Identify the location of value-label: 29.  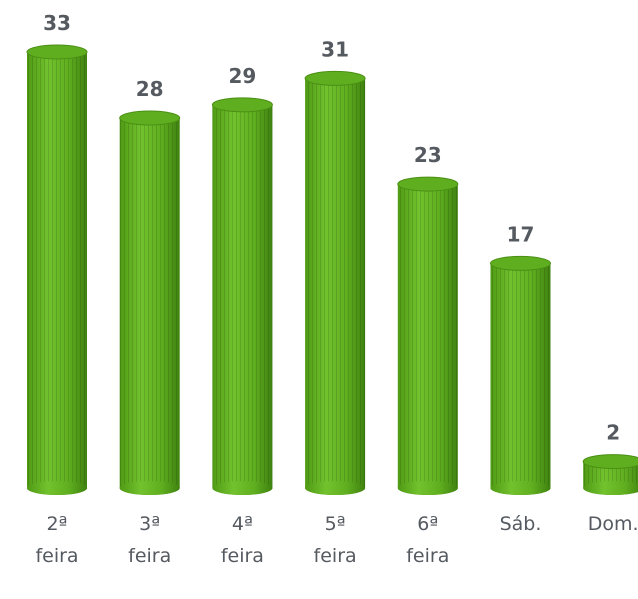
(242, 76).